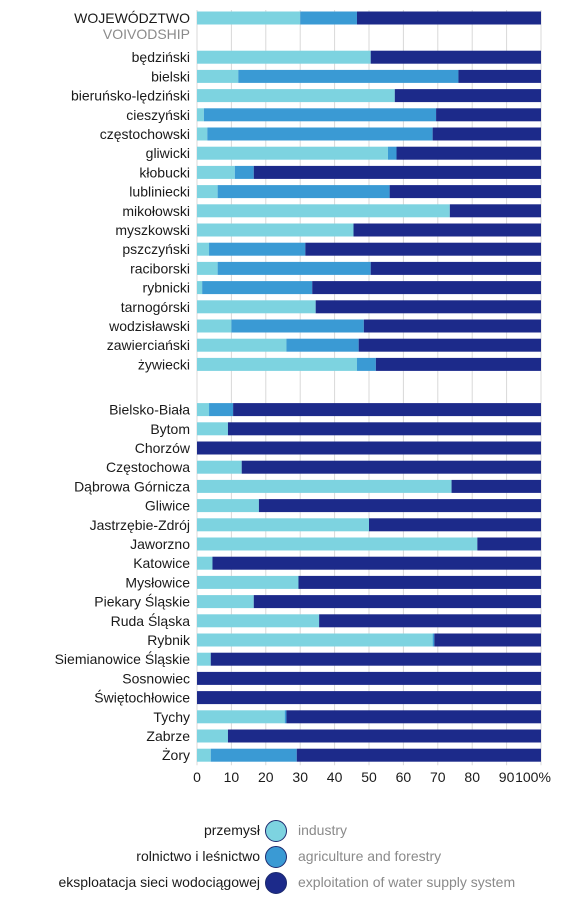  What do you see at coordinates (335, 777) in the screenshot?
I see `x-tick-label: 40` at bounding box center [335, 777].